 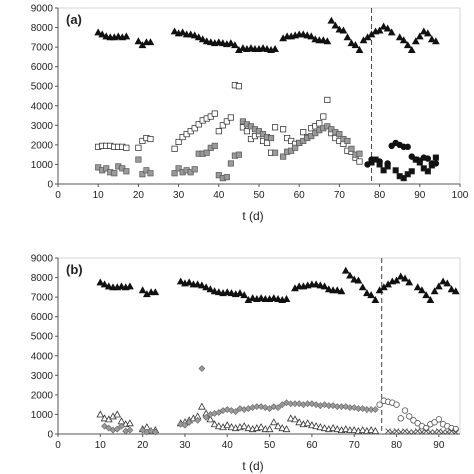 I want to click on panel-b-series-triangle-filled, so click(x=278, y=285).